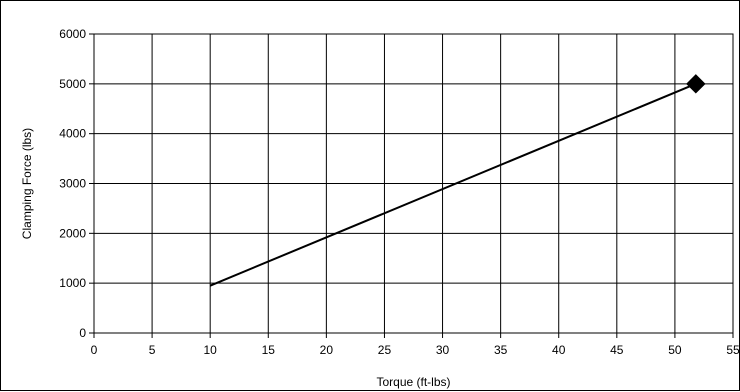 The height and width of the screenshot is (392, 740). Describe the element at coordinates (415, 345) in the screenshot. I see `x-axis-ticks: 0 5 10 15 20 25 30 35 40 45 50 55` at that location.